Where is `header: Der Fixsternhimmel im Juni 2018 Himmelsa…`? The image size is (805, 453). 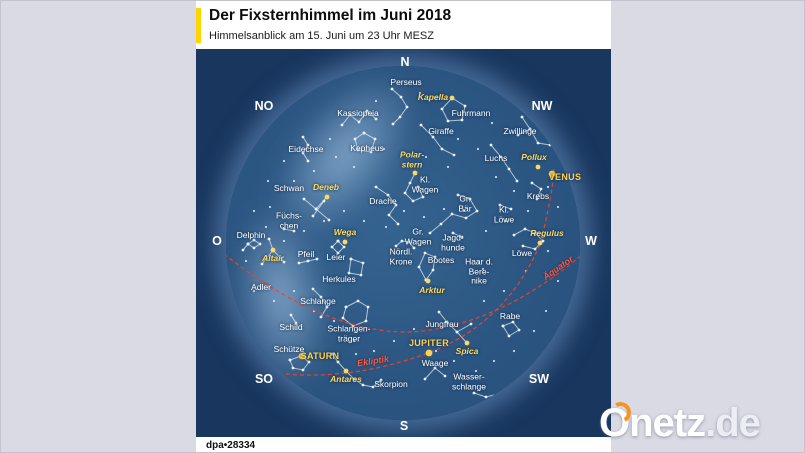
header: Der Fixsternhimmel im Juni 2018 Himmelsa… is located at coordinates (403, 25).